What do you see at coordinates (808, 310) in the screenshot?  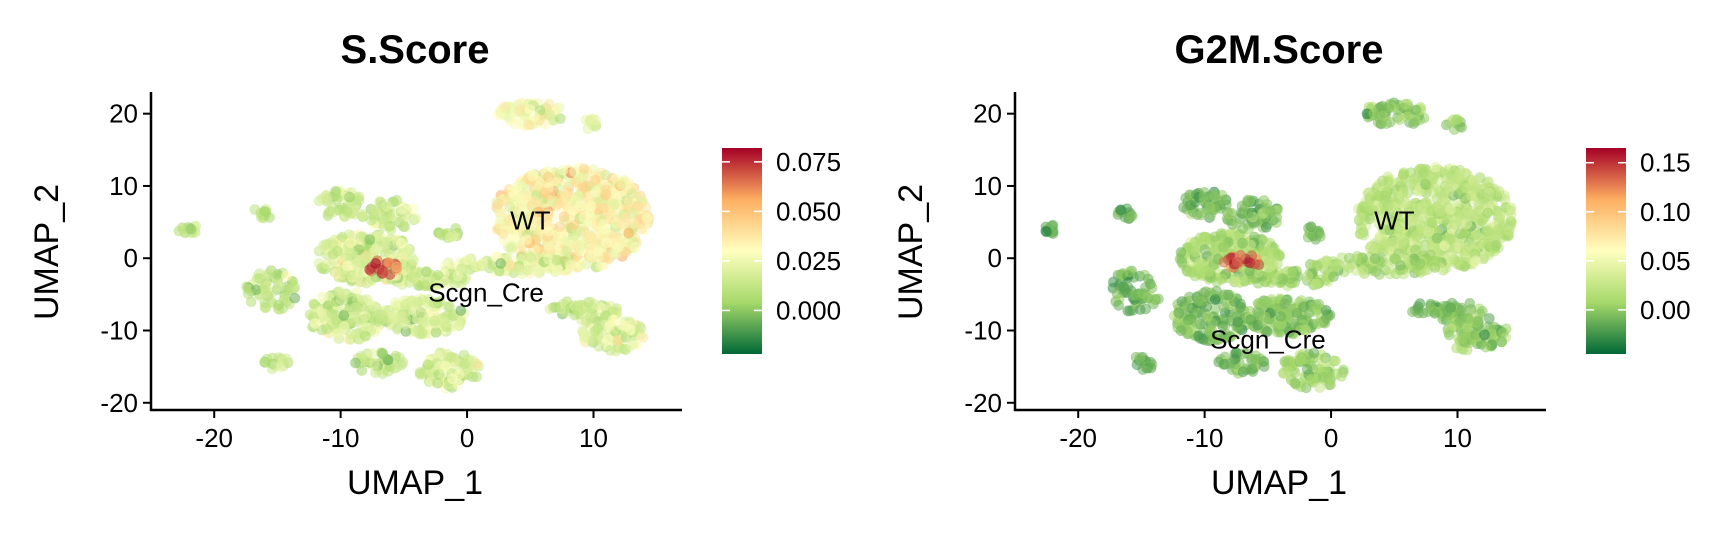 I see `colorbar-tick-label: 0.000` at bounding box center [808, 310].